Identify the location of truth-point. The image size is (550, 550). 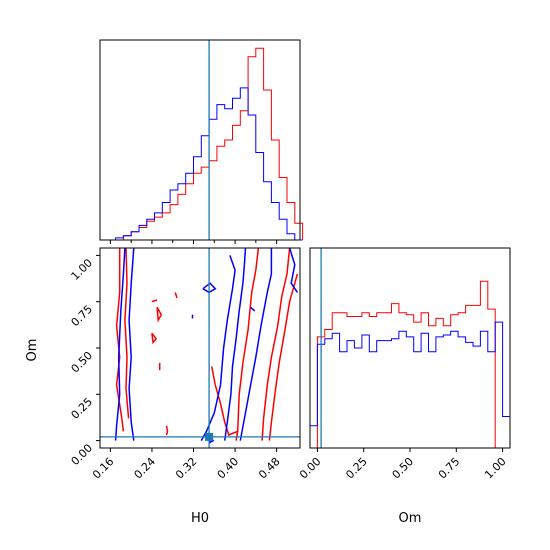
(209, 436).